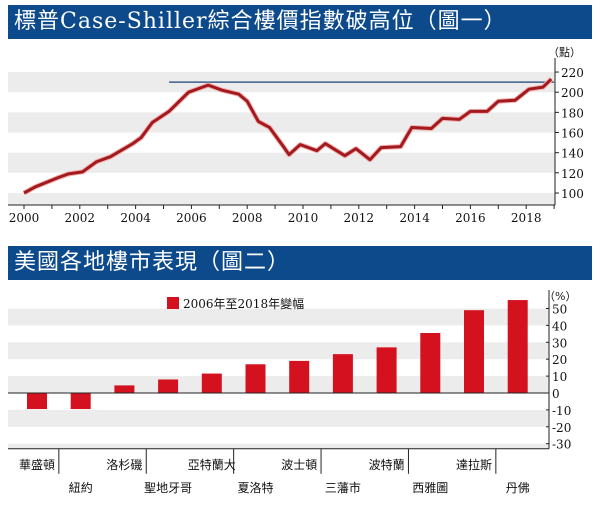 The height and width of the screenshot is (521, 600). Describe the element at coordinates (572, 154) in the screenshot. I see `y-tick-label: 140` at that location.